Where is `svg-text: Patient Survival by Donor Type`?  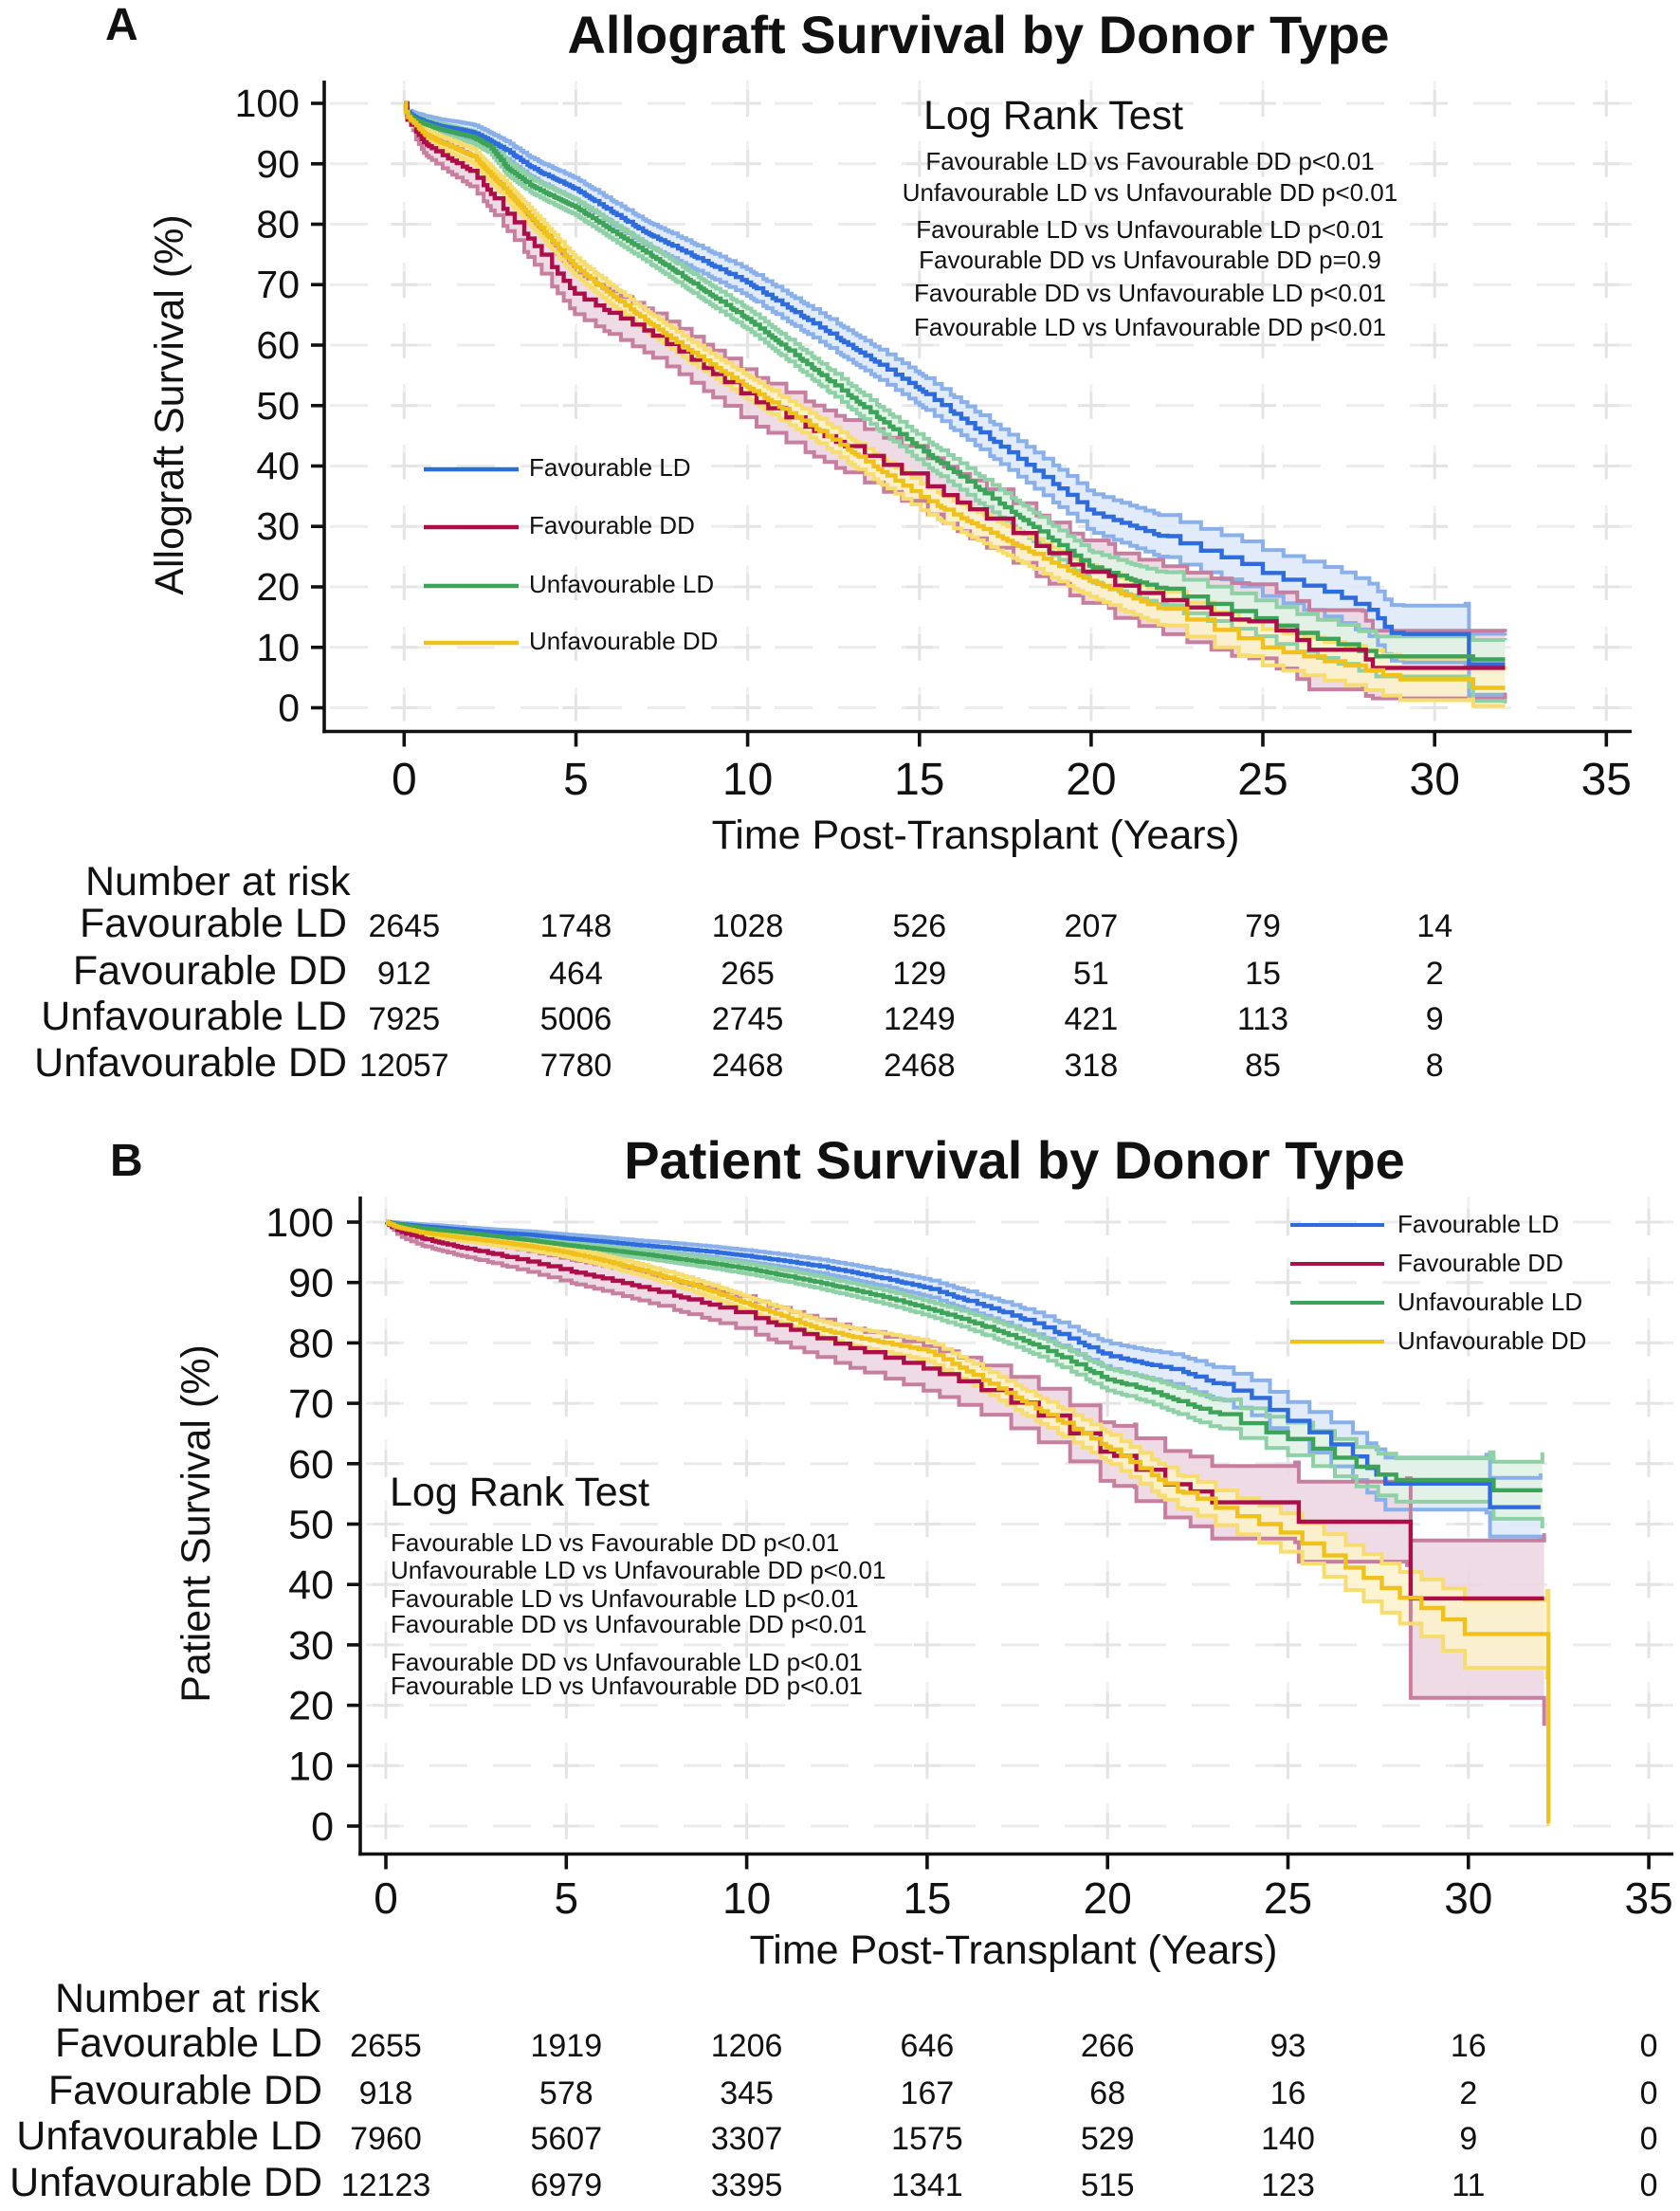
svg-text: Patient Survival by Donor Type is located at coordinates (1015, 1160).